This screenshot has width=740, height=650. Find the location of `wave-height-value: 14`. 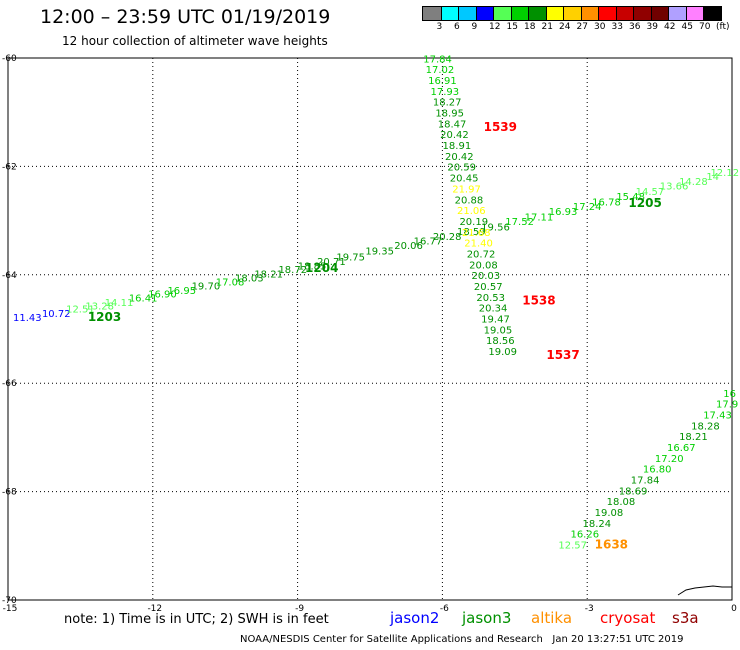

wave-height-value: 14 is located at coordinates (712, 177).